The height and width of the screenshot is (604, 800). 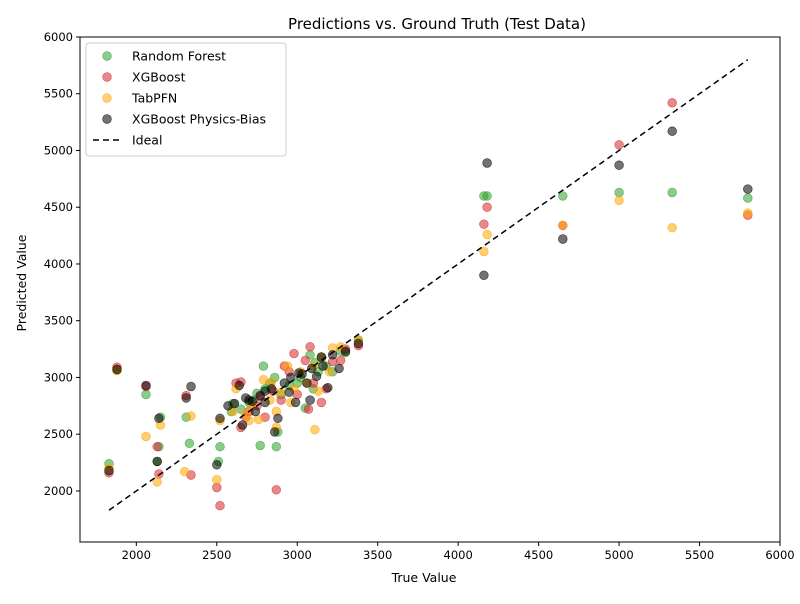 What do you see at coordinates (58, 491) in the screenshot?
I see `y-tick-label-0: 2000` at bounding box center [58, 491].